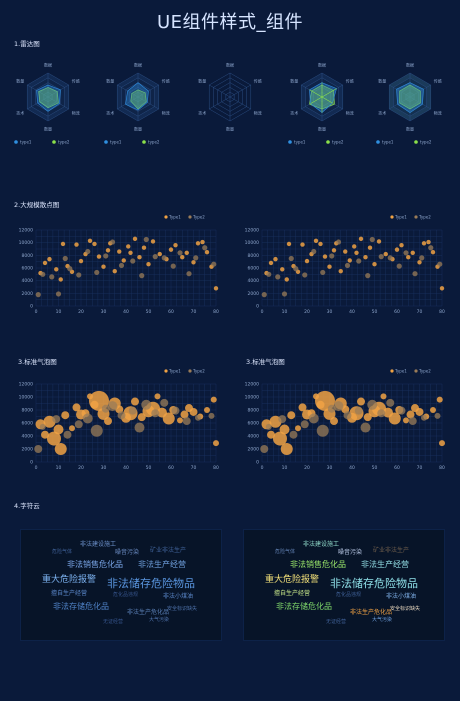  What do you see at coordinates (382, 620) in the screenshot?
I see `wordcloud-word: 大气污染` at bounding box center [382, 620].